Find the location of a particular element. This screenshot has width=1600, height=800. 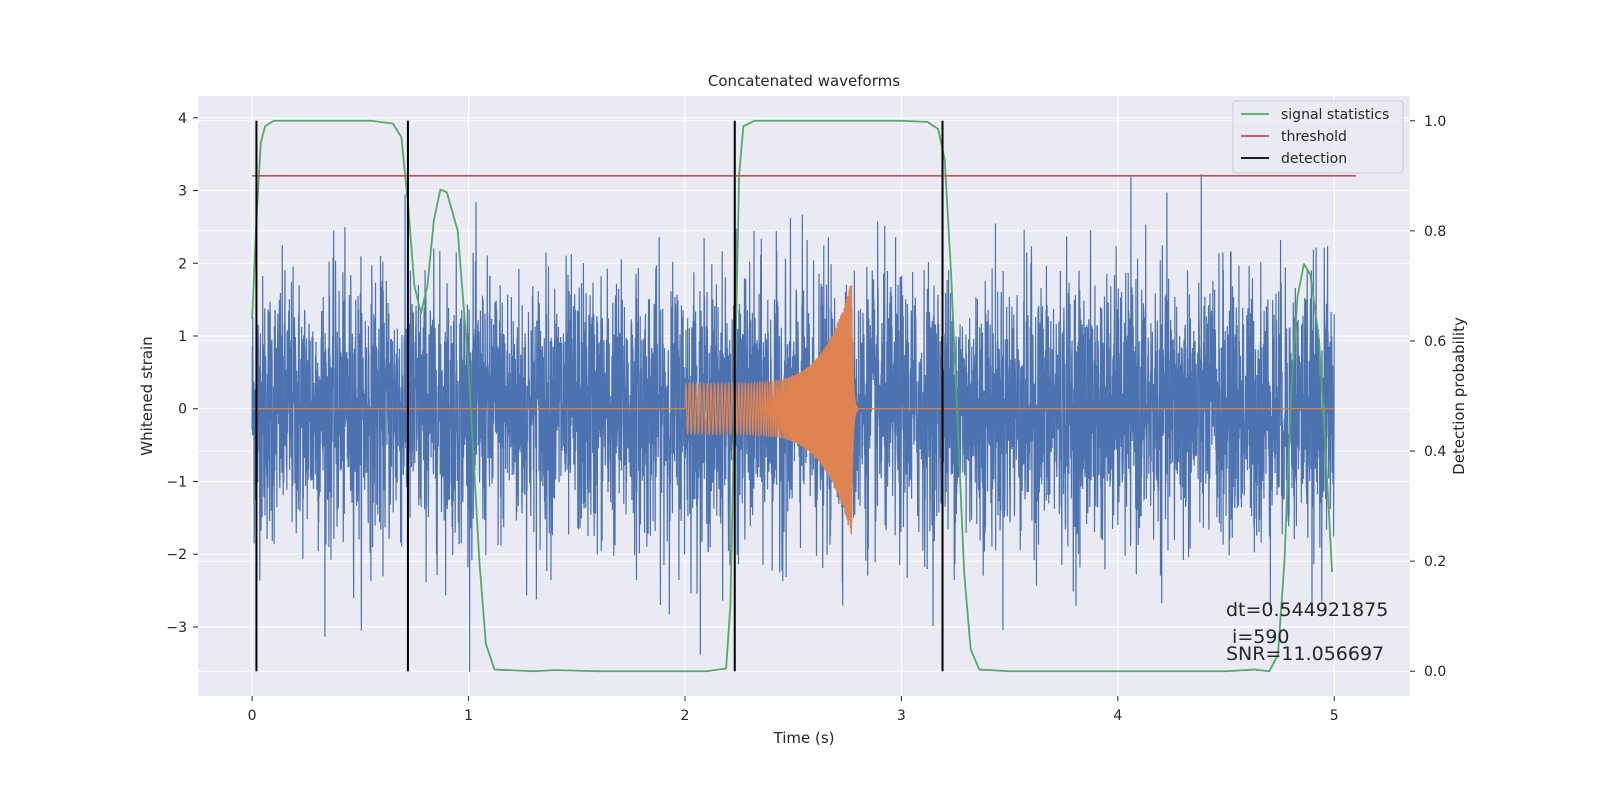

y2-tick-label: 0.2 is located at coordinates (1435, 562).